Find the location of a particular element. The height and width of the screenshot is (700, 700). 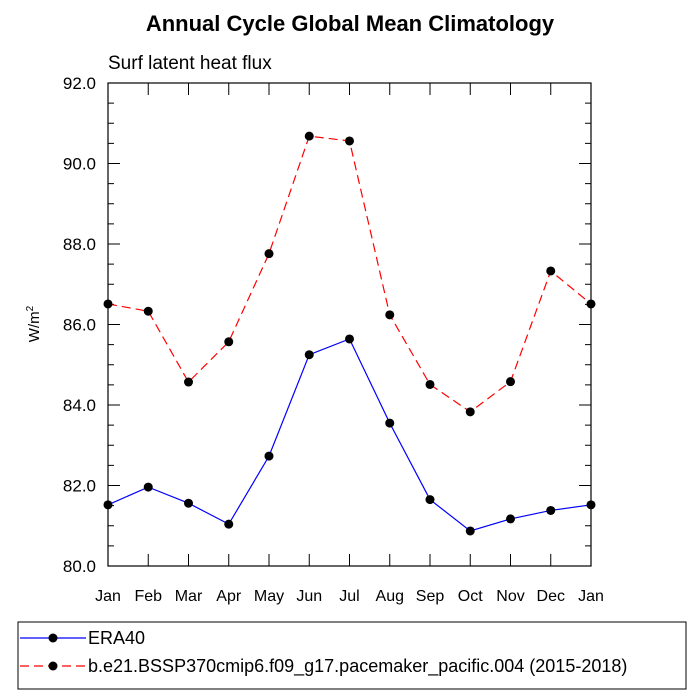

legend-entry: ERA40 is located at coordinates (82, 638).